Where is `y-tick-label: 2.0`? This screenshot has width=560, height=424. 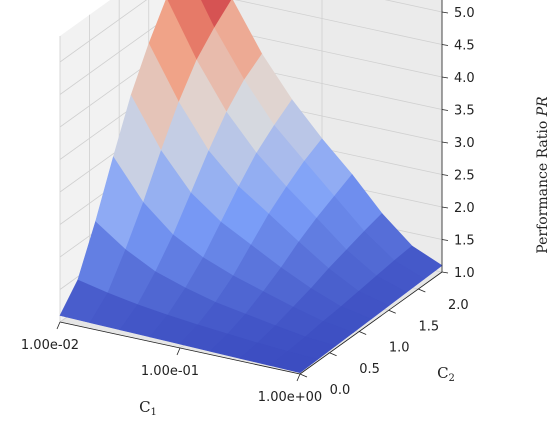
y-tick-label: 2.0 is located at coordinates (458, 305).